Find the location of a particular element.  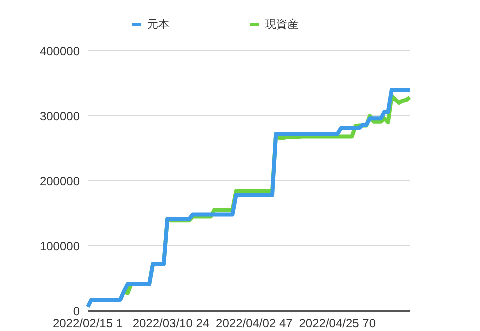

y-tick-label: 100000 is located at coordinates (60, 246).